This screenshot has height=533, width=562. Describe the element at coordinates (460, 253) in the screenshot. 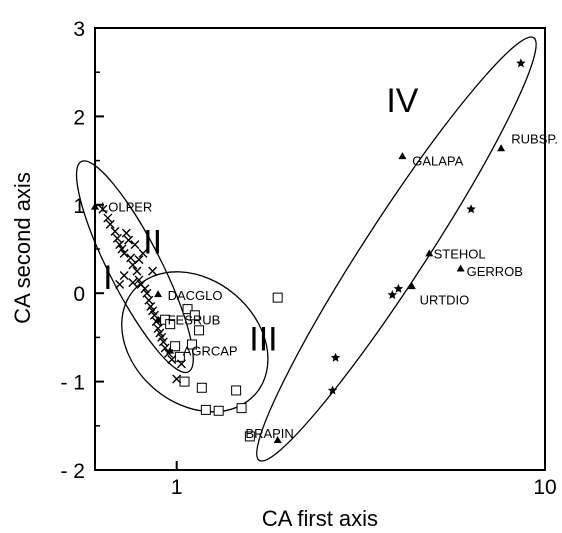

I see `species-label: STEHOL` at that location.